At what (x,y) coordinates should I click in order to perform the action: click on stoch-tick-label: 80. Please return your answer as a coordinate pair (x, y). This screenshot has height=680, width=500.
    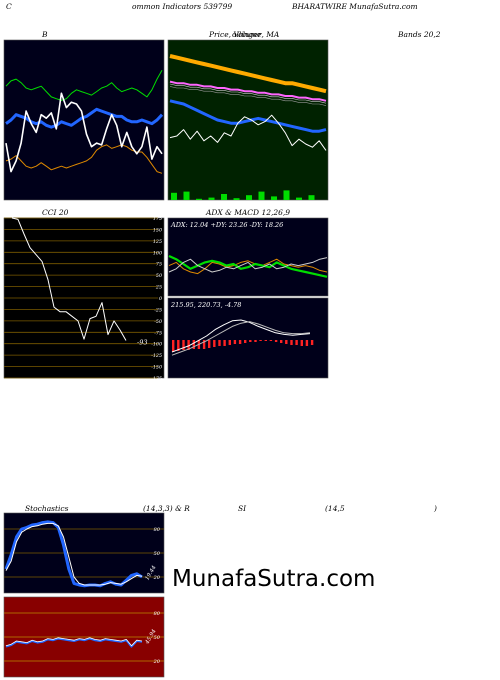
    Looking at the image, I should click on (157, 530).